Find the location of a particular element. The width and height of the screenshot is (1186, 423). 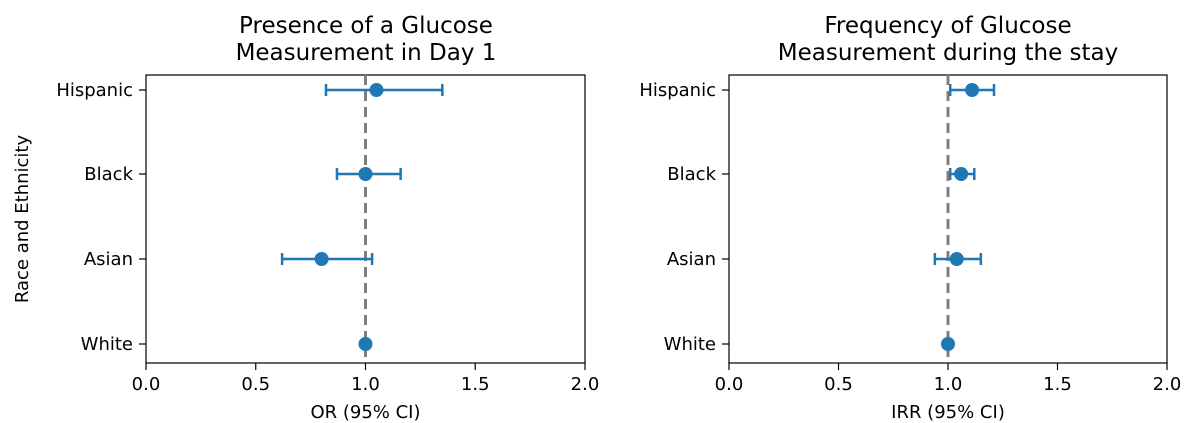

chart-title-line: Frequency of Glucose is located at coordinates (947, 26).